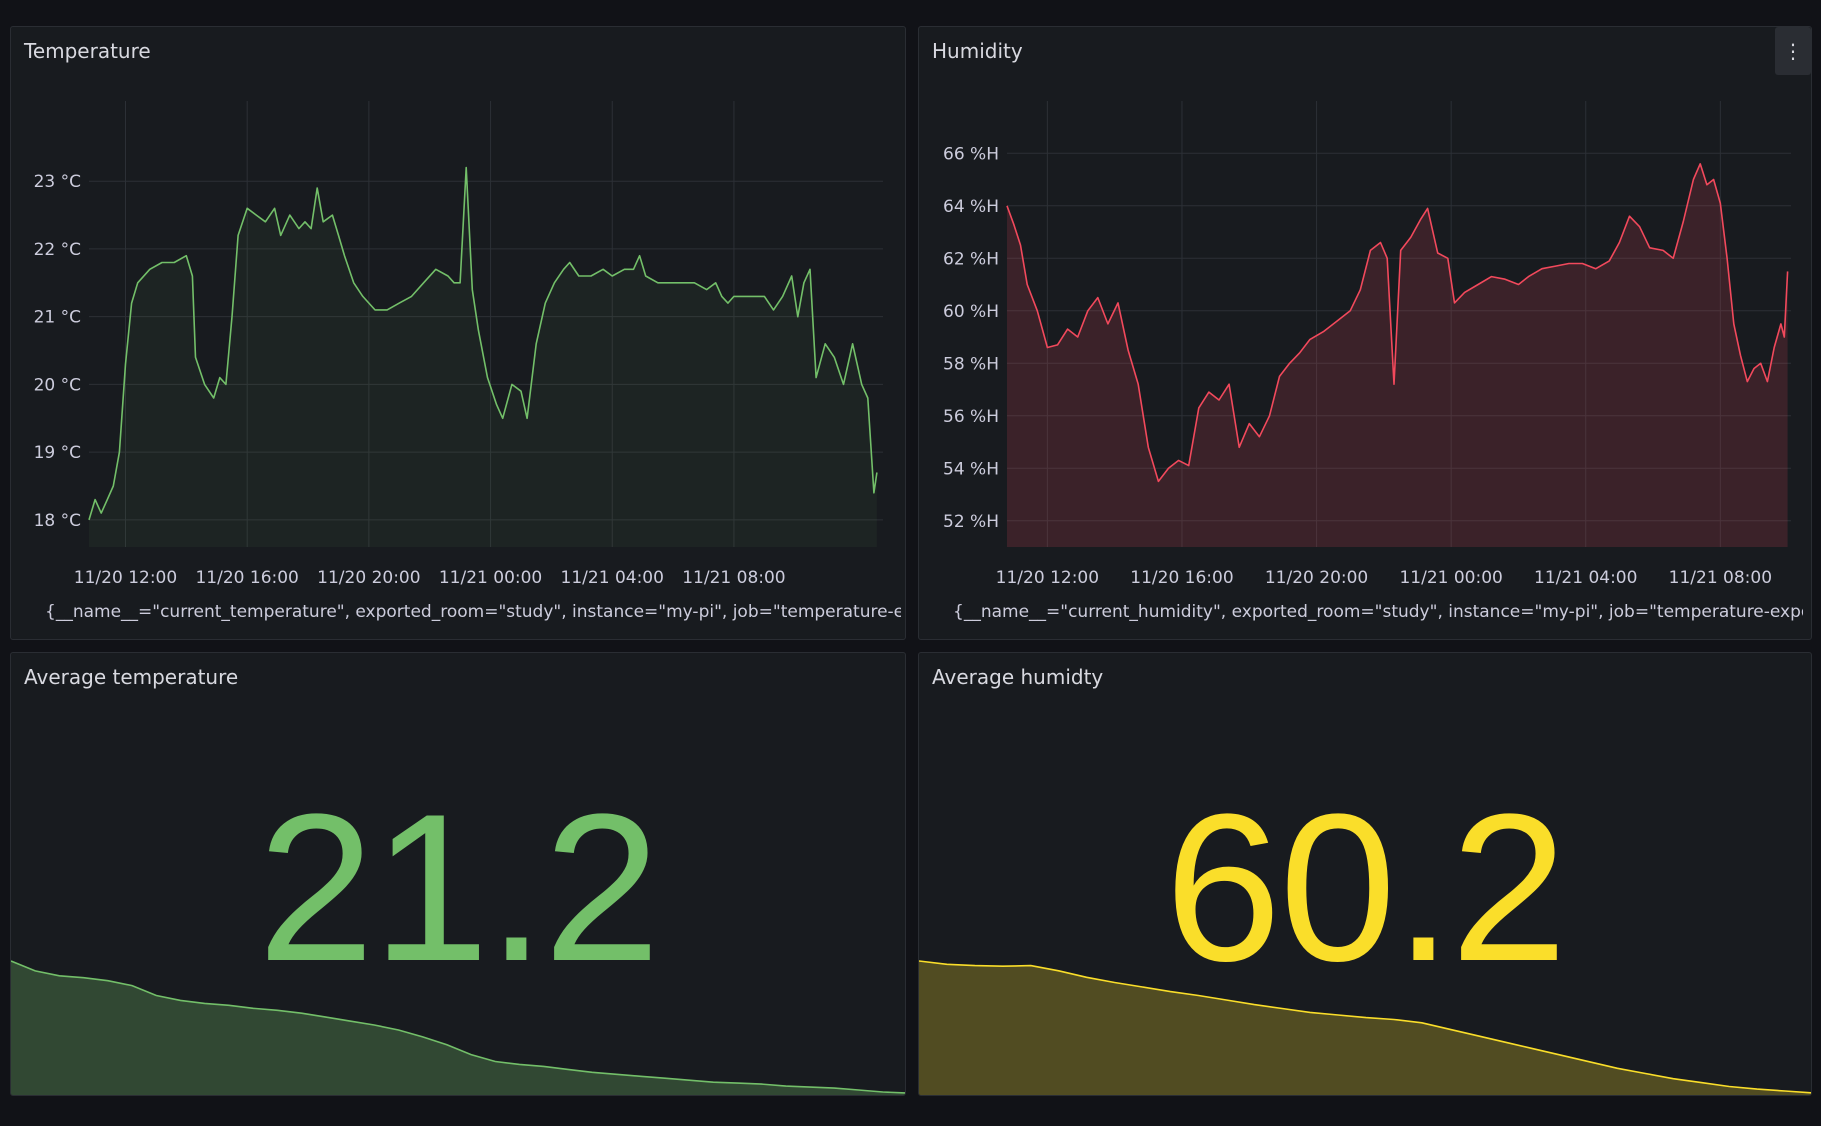  Describe the element at coordinates (971, 522) in the screenshot. I see `y-tick-label: 52 %H` at that location.